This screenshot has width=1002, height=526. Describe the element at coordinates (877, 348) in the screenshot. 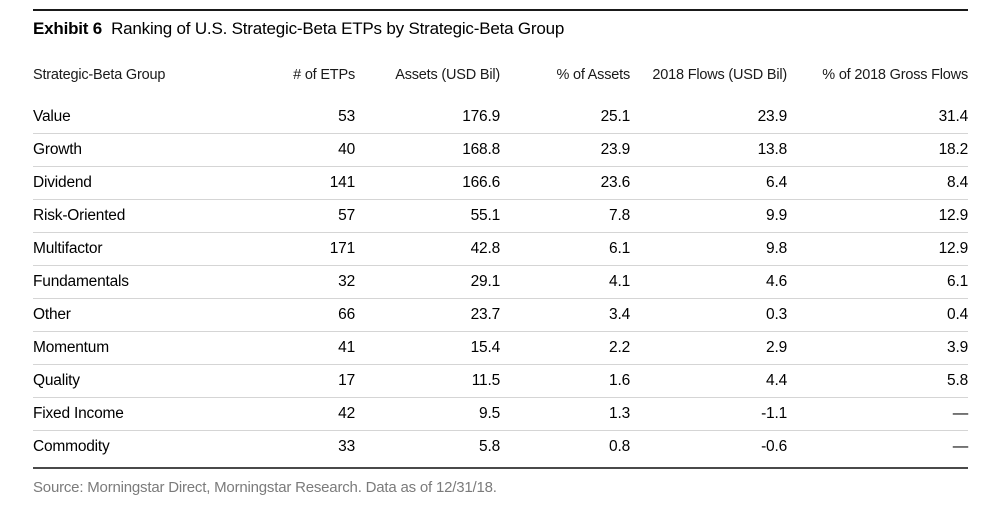

I see `table-cell: 3.9` at that location.